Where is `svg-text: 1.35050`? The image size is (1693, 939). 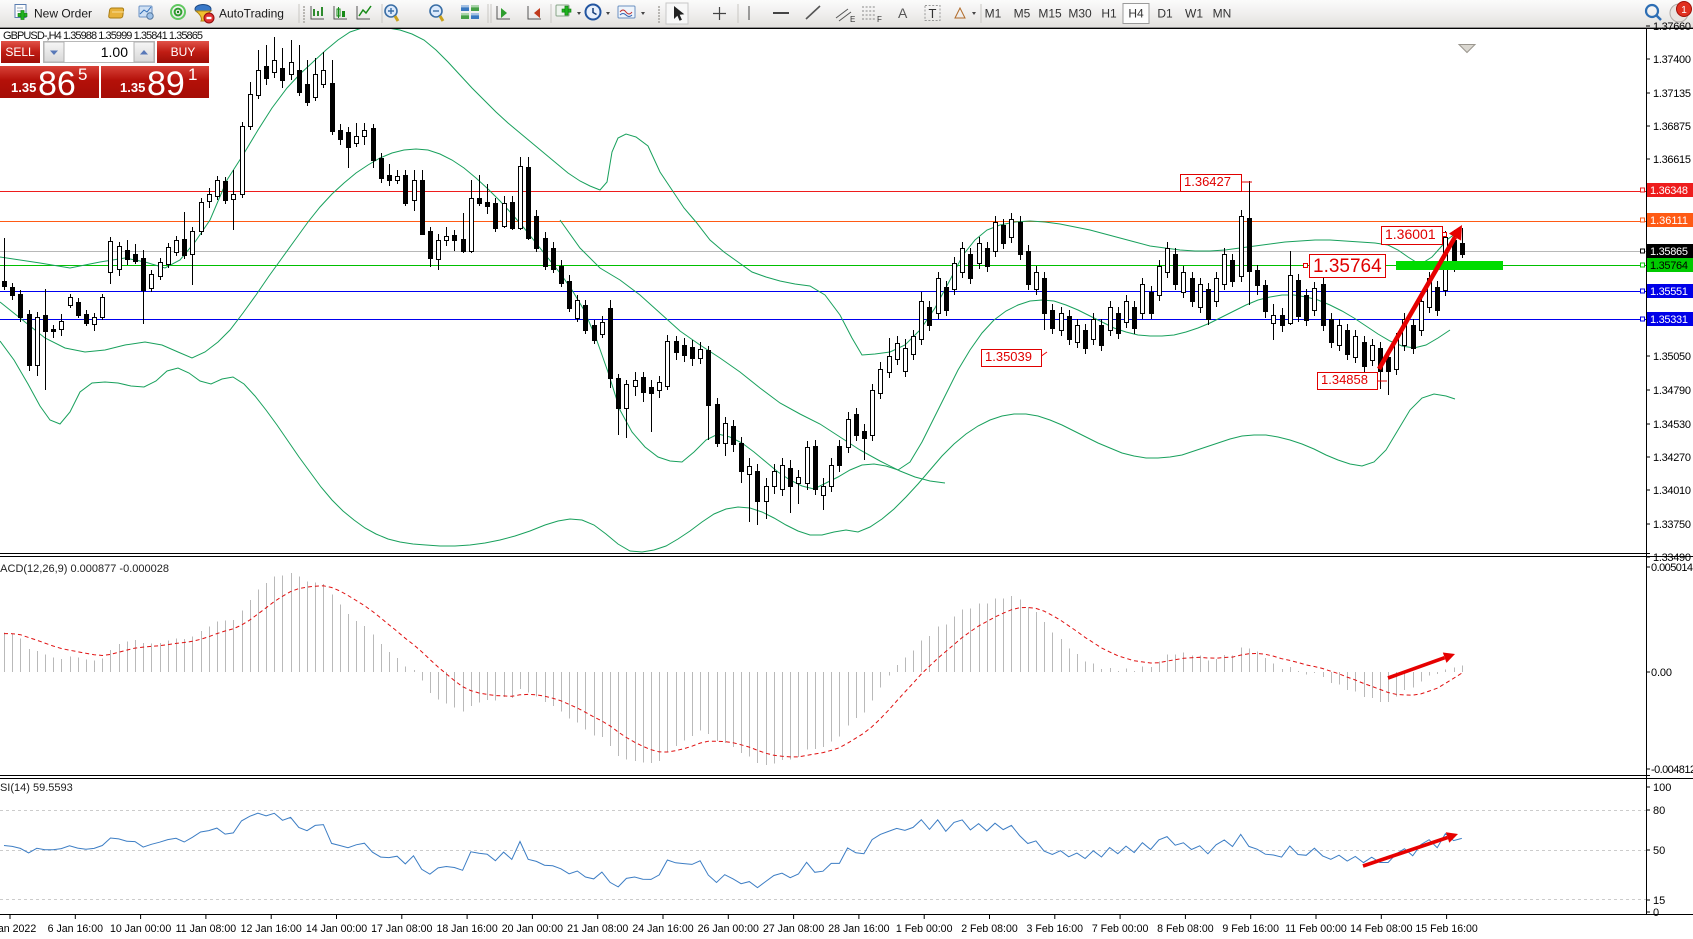
svg-text: 1.35050 is located at coordinates (1672, 357).